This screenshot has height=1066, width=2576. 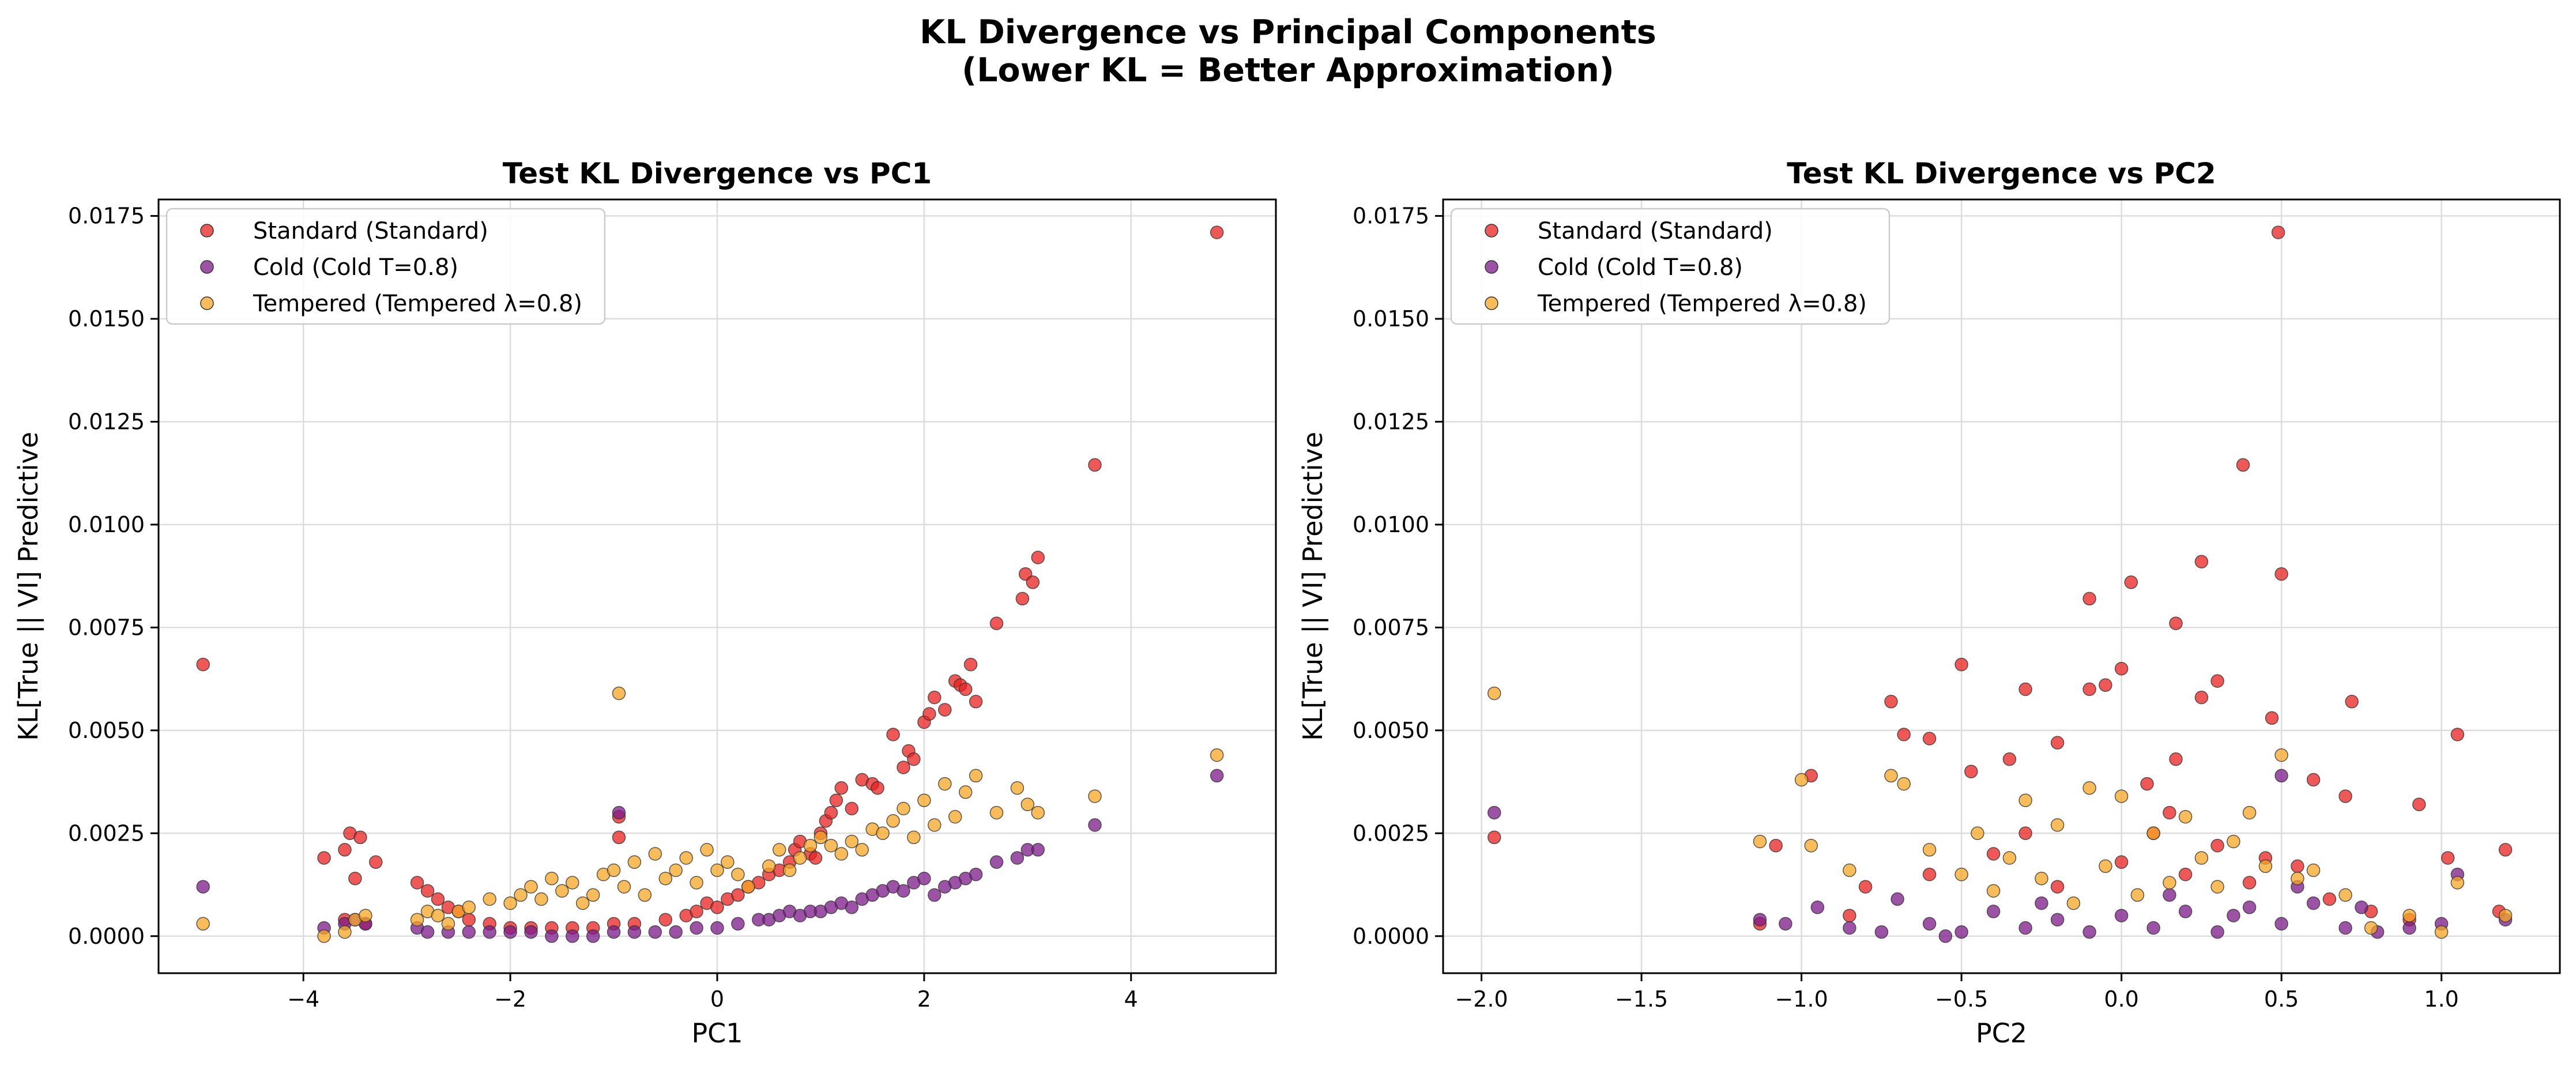 What do you see at coordinates (2441, 999) in the screenshot?
I see `x-tick-label: 1.0` at bounding box center [2441, 999].